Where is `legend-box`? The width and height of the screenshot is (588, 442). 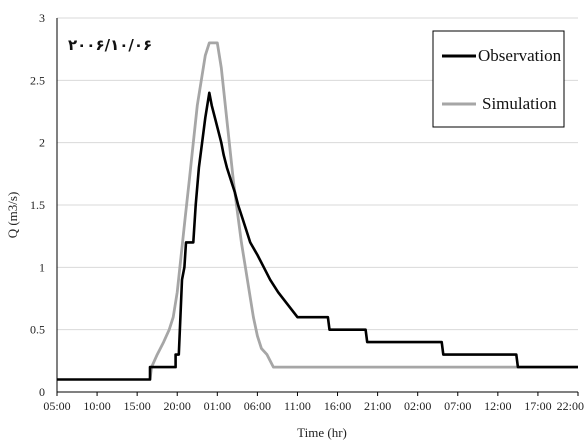 legend-box is located at coordinates (498, 79).